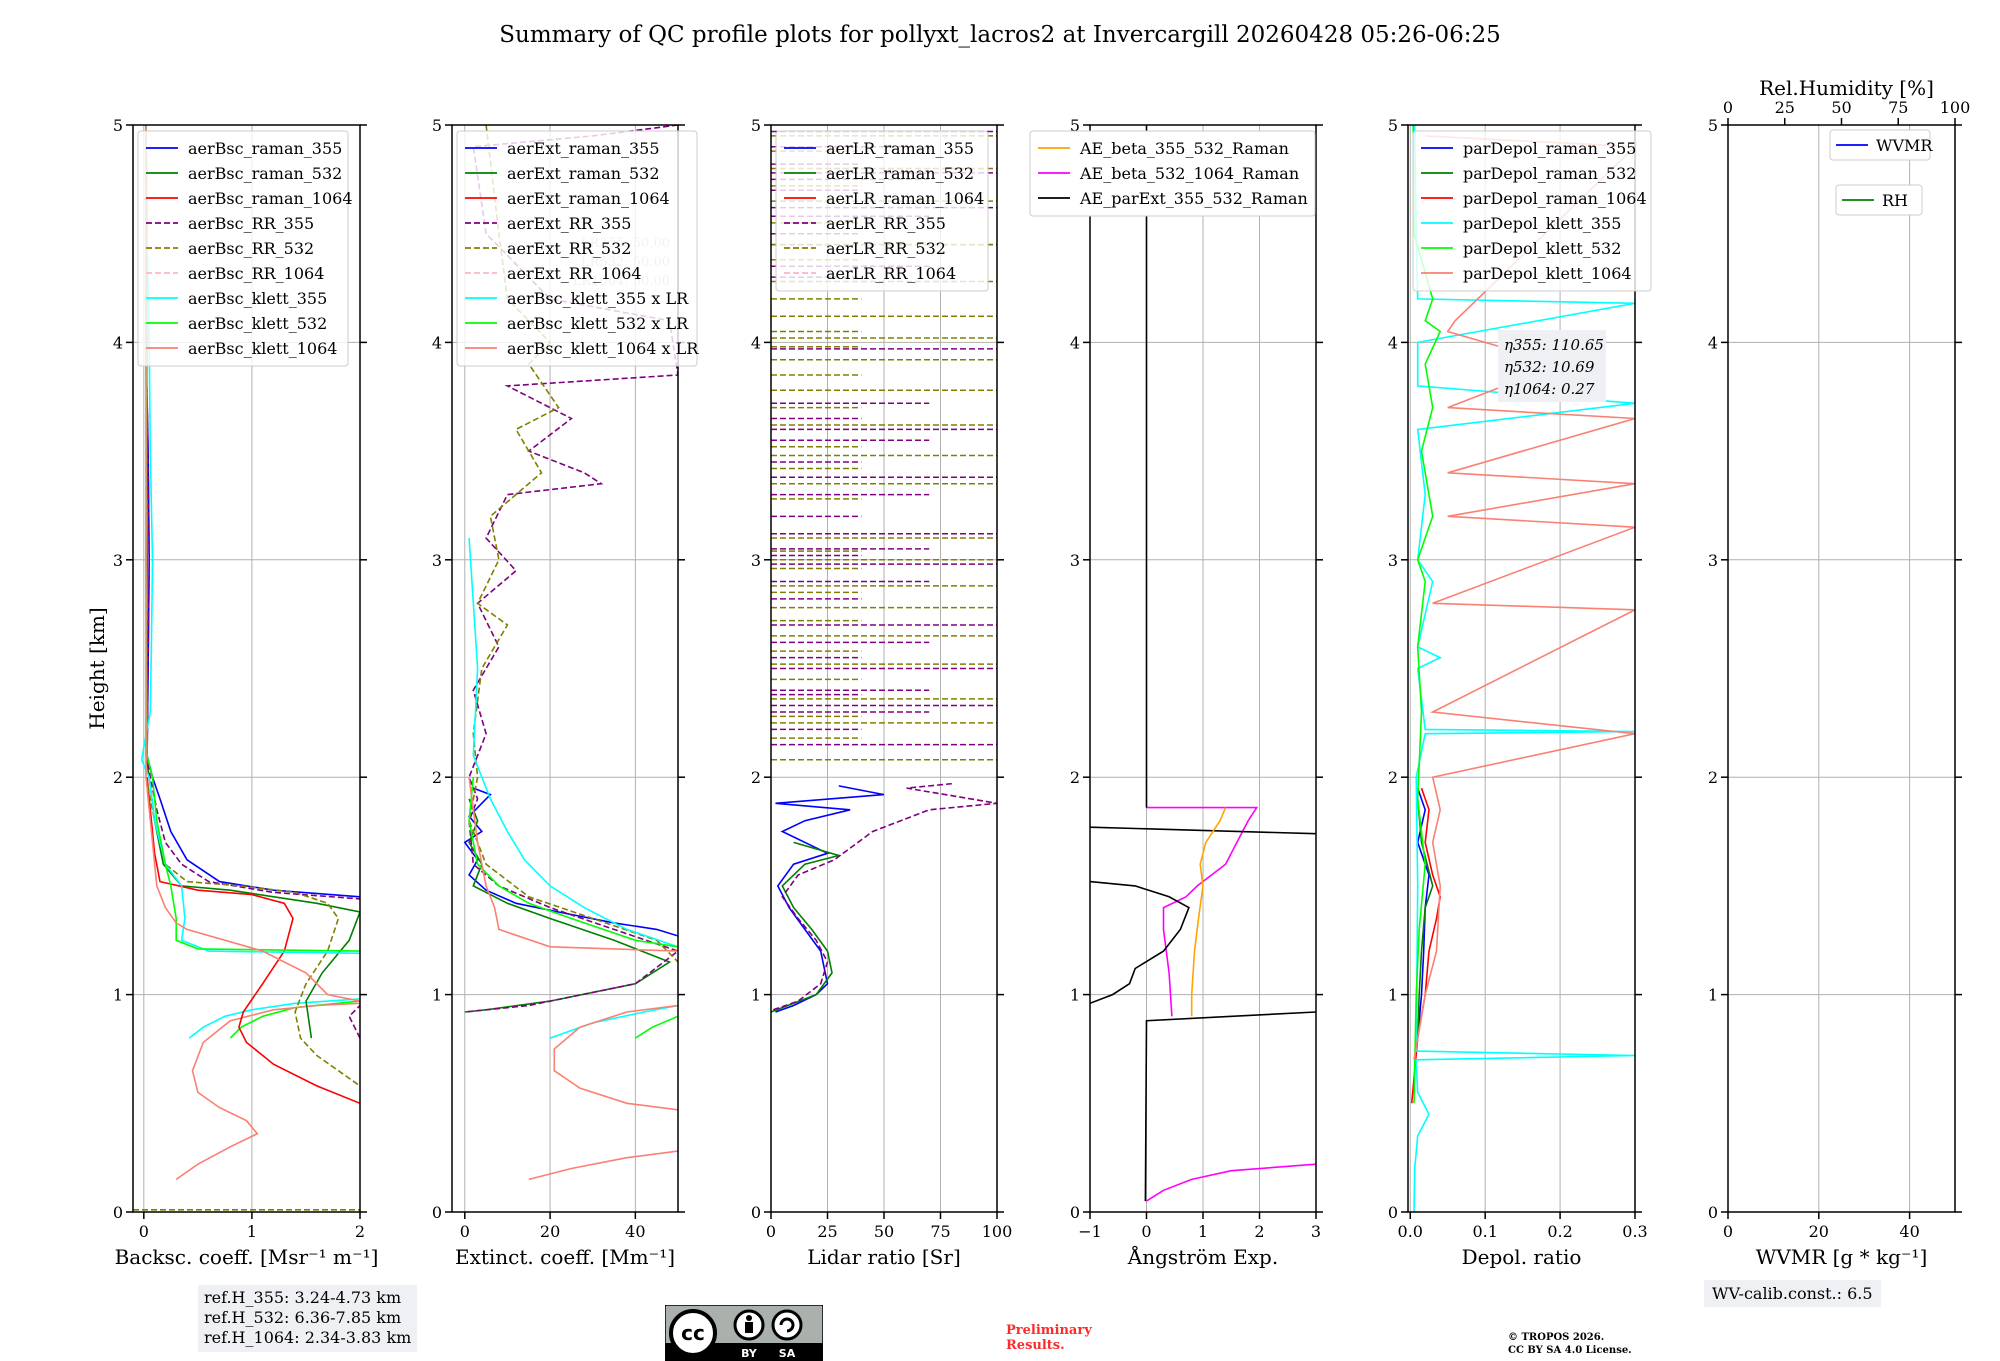 This screenshot has height=1361, width=2000. I want to click on legend-label: AE_parExt_355_532_Raman, so click(1193, 198).